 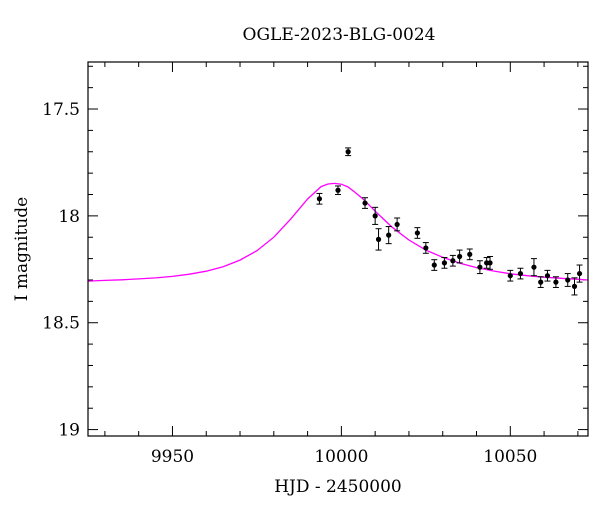 I want to click on y-tick-label: 18, so click(x=69, y=217).